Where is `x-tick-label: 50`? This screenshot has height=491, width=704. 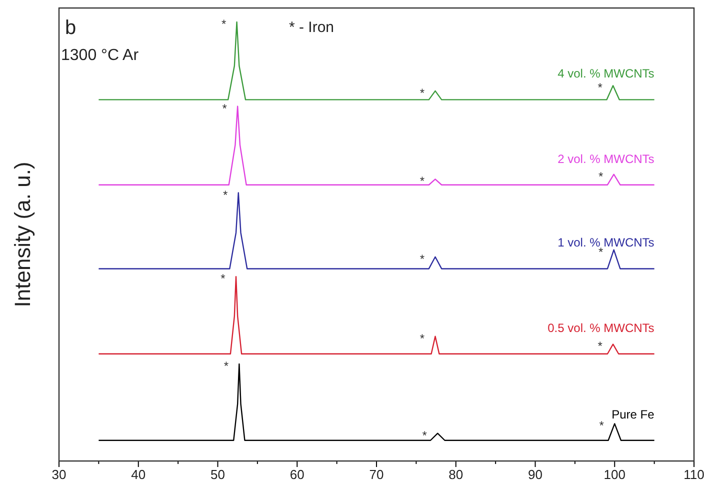 x-tick-label: 50 is located at coordinates (217, 474).